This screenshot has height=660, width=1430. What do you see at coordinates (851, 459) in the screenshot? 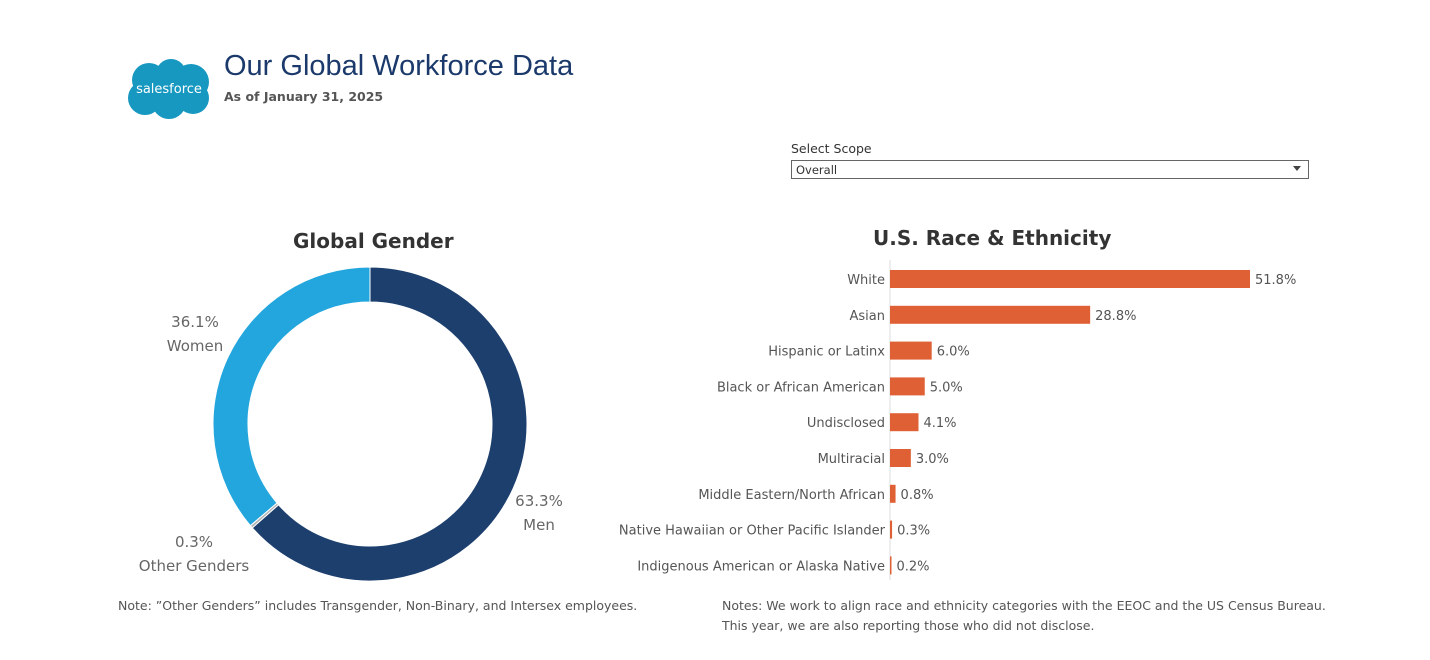
I see `category-label: Multiracial` at bounding box center [851, 459].